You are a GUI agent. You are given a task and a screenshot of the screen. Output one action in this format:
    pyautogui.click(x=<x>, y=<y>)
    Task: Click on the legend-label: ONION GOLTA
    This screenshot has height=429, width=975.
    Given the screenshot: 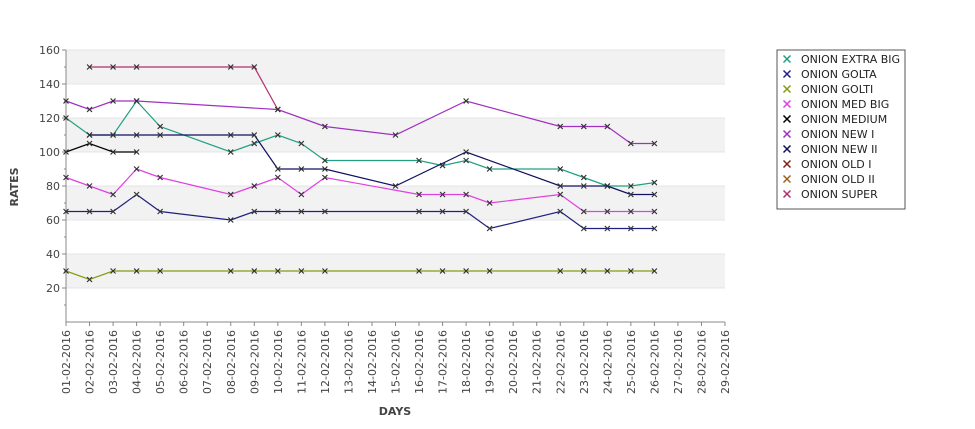 What is the action you would take?
    pyautogui.click(x=839, y=74)
    